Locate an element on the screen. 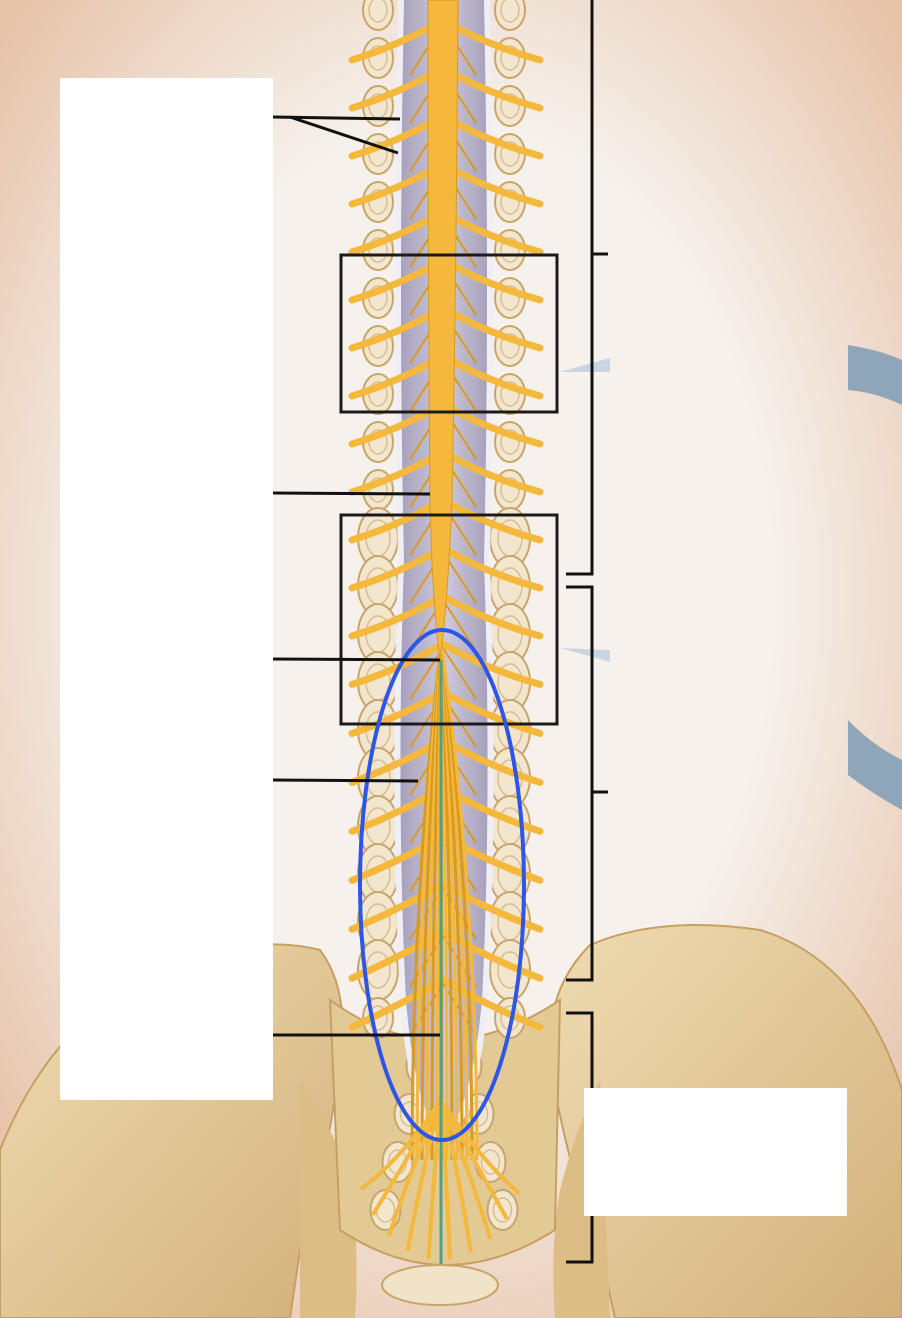 Image resolution: width=902 pixels, height=1318 pixels. cauda-equina-highlight-ellipse is located at coordinates (442, 885).